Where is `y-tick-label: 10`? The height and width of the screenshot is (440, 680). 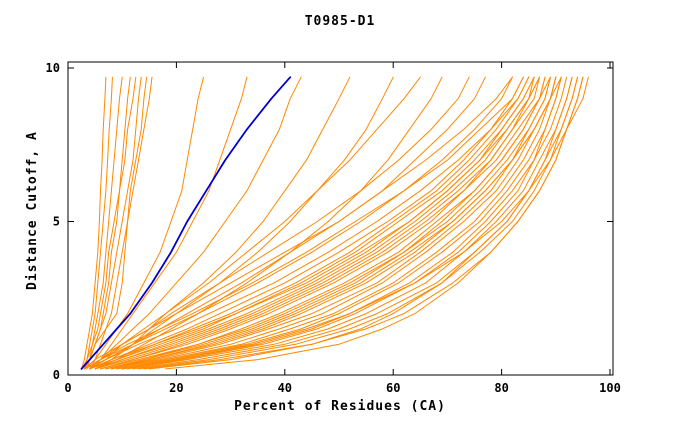
y-tick-label: 10 is located at coordinates (53, 68).